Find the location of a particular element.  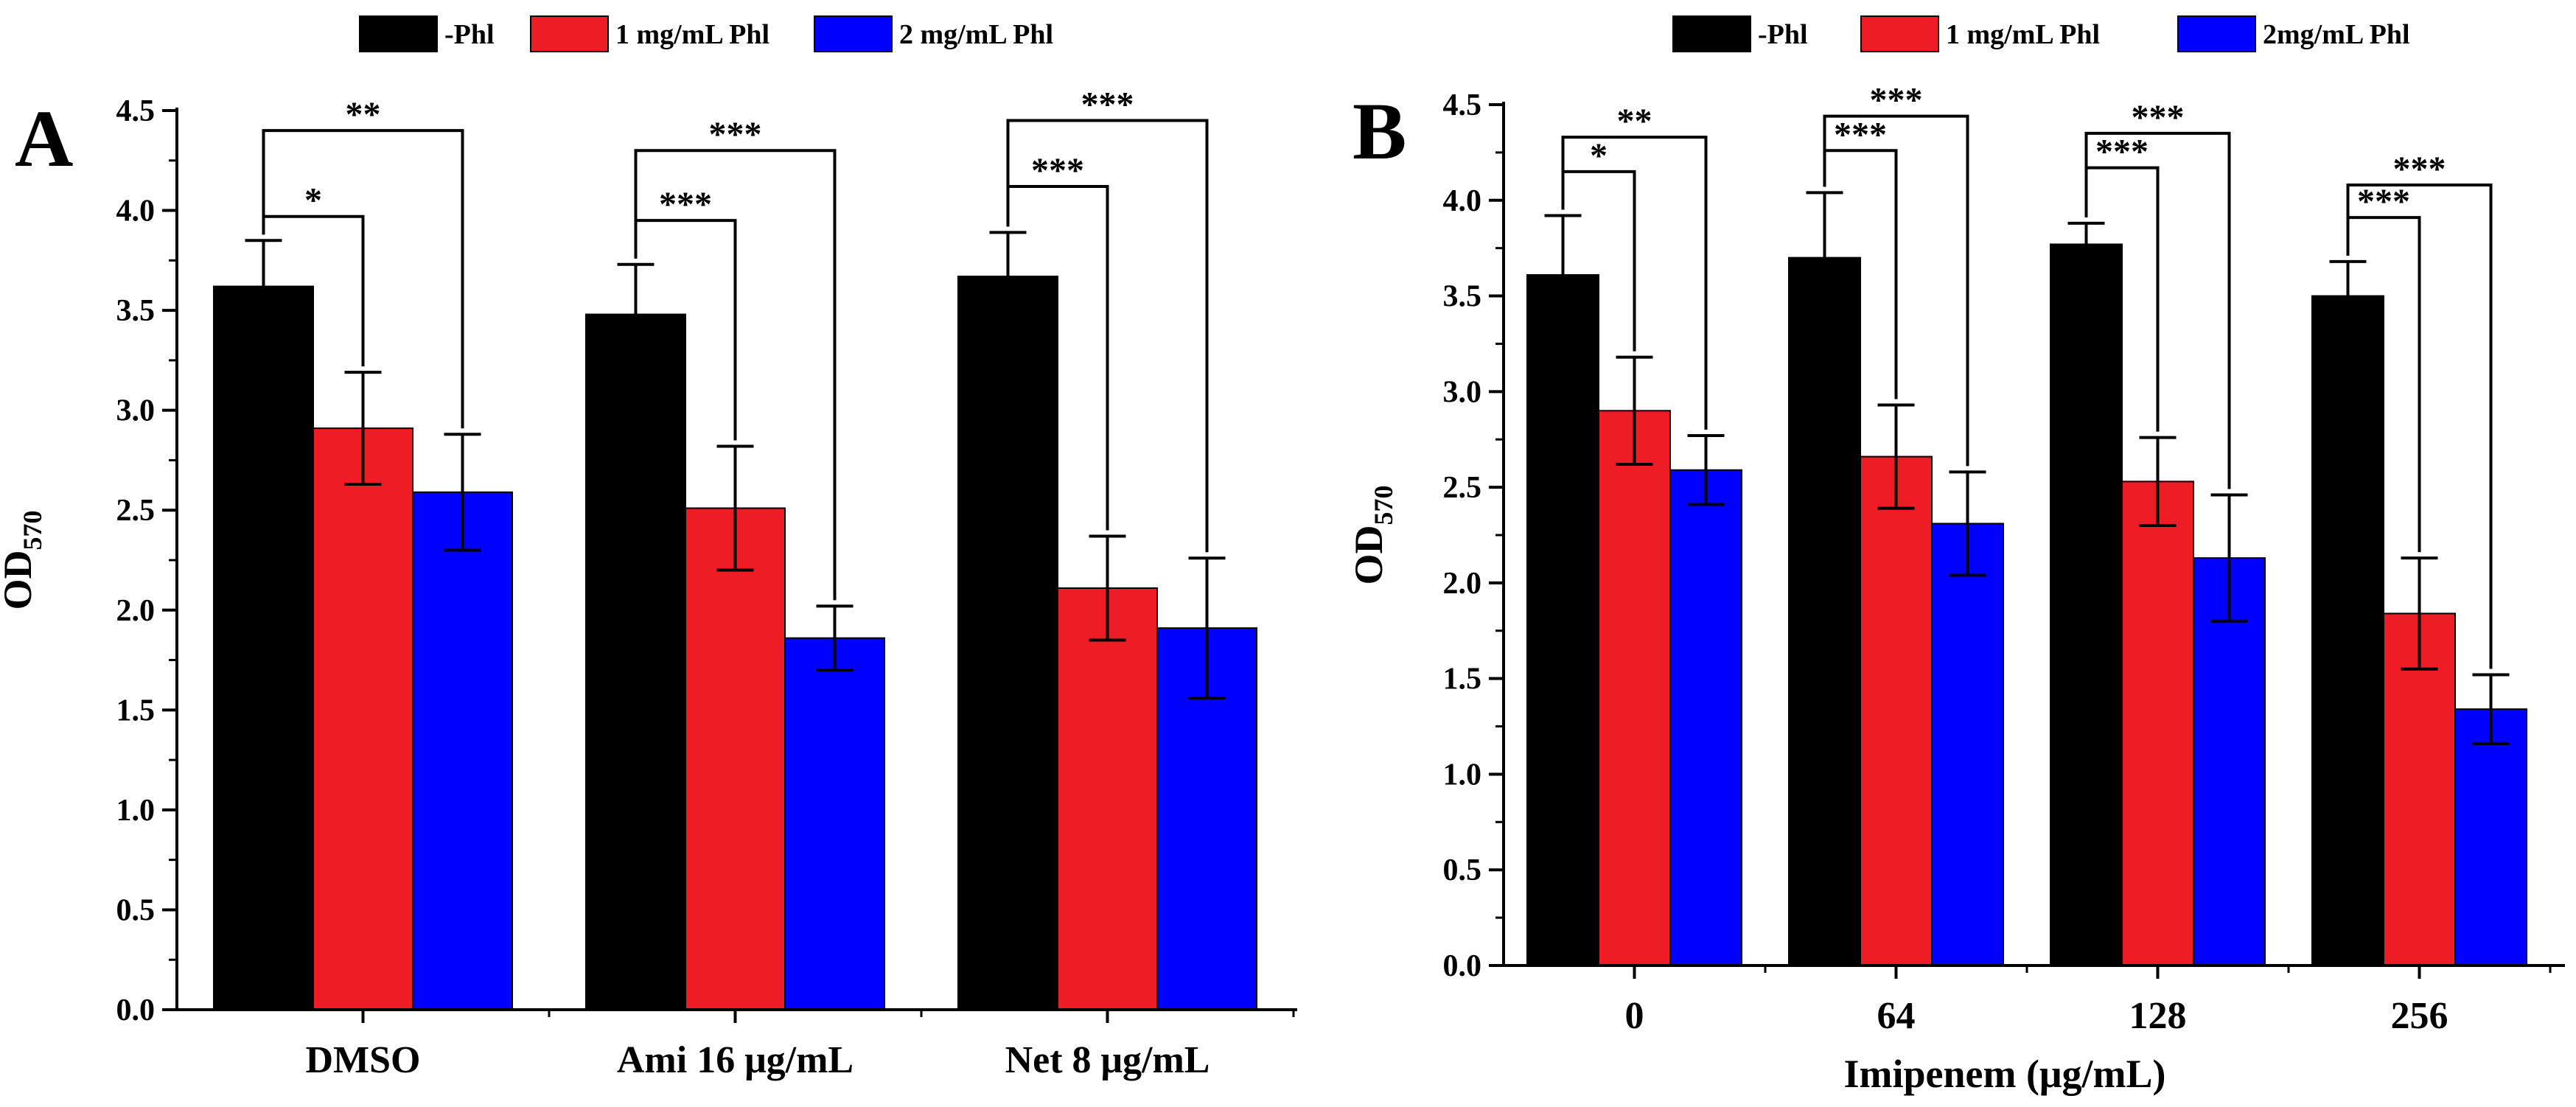

x-tick-label: Net 8 μg/mL is located at coordinates (1107, 1060).